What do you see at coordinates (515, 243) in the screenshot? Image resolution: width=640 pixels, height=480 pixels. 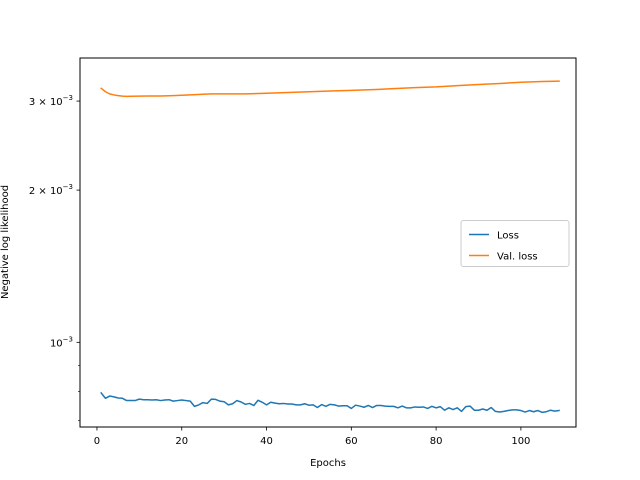 I see `legend: Loss Val. loss` at bounding box center [515, 243].